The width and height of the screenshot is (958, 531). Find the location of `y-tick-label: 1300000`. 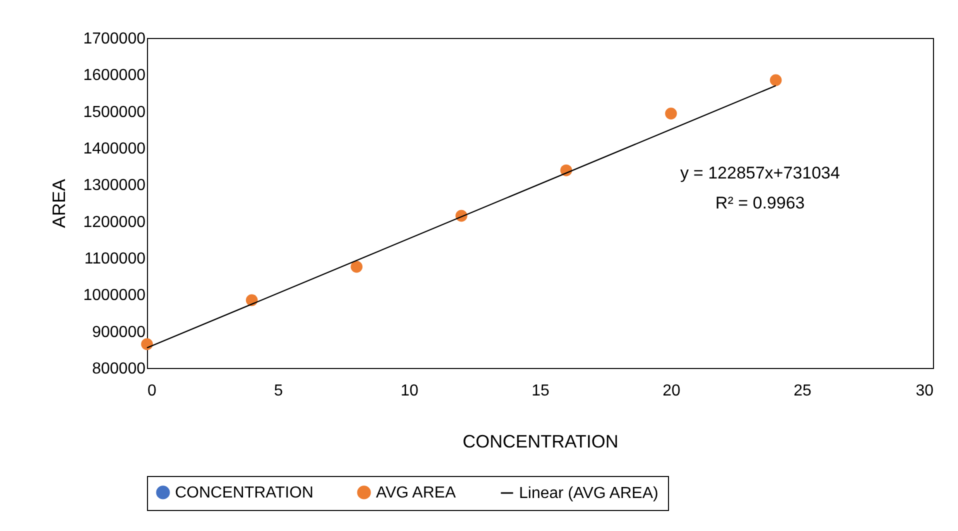

y-tick-label: 1300000 is located at coordinates (114, 185).